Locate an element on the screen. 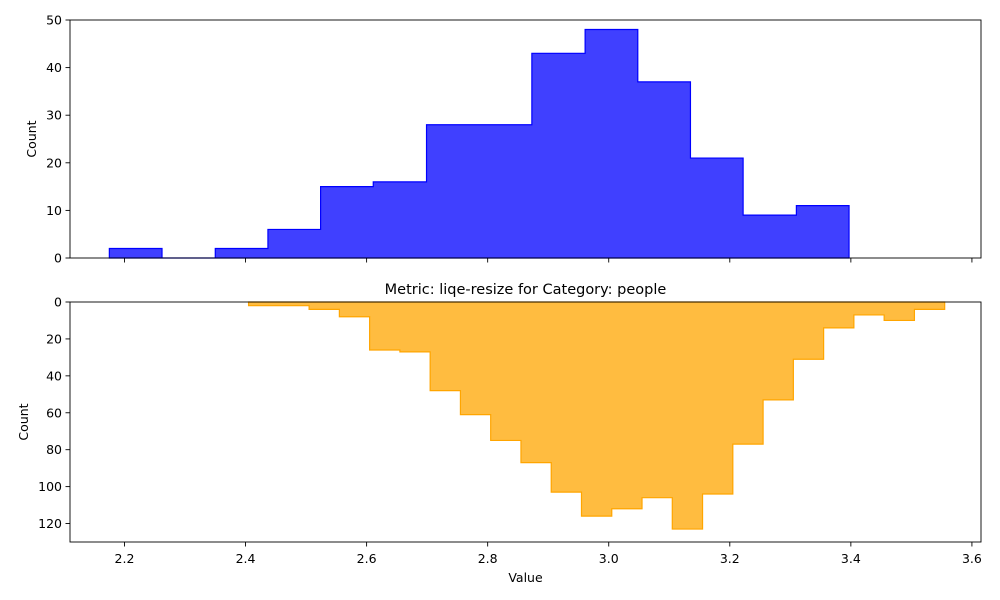 The height and width of the screenshot is (600, 1000). y-tick-label: 120 is located at coordinates (50, 523).